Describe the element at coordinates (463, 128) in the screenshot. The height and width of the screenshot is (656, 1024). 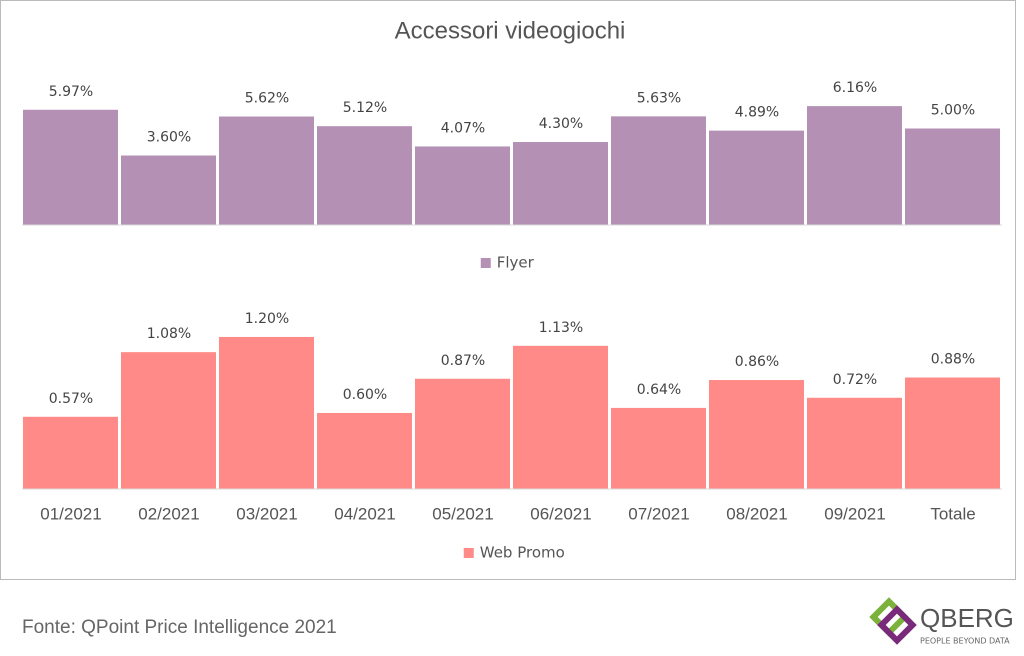
I see `data-label: 4.07%` at that location.